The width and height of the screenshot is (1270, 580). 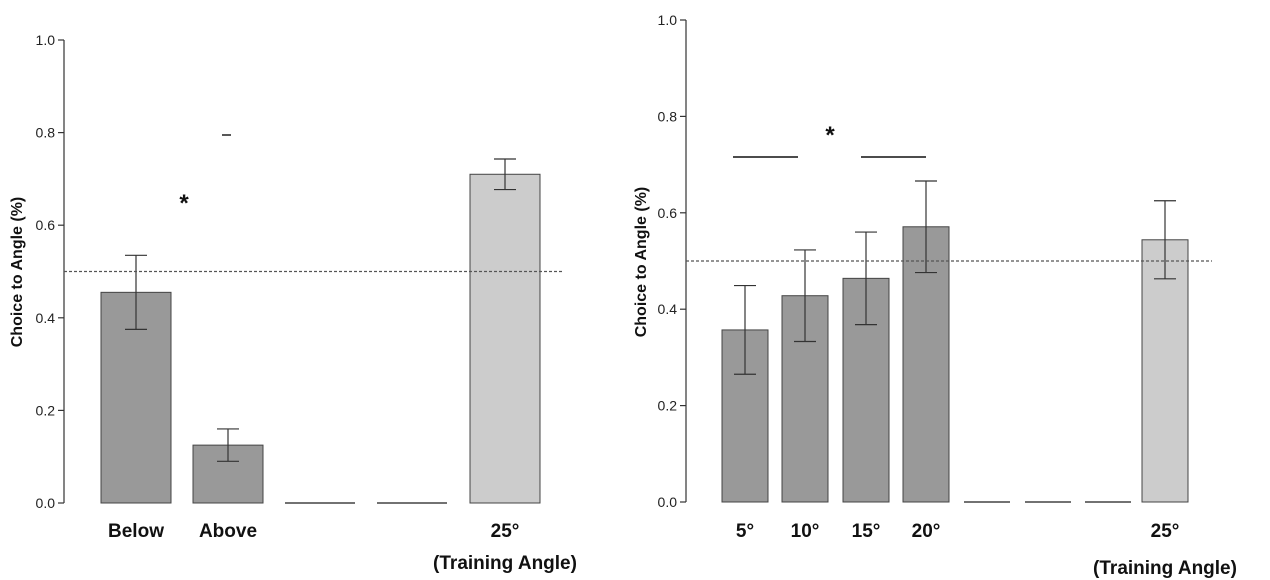 What do you see at coordinates (805, 531) in the screenshot?
I see `x-category-label: 10°` at bounding box center [805, 531].